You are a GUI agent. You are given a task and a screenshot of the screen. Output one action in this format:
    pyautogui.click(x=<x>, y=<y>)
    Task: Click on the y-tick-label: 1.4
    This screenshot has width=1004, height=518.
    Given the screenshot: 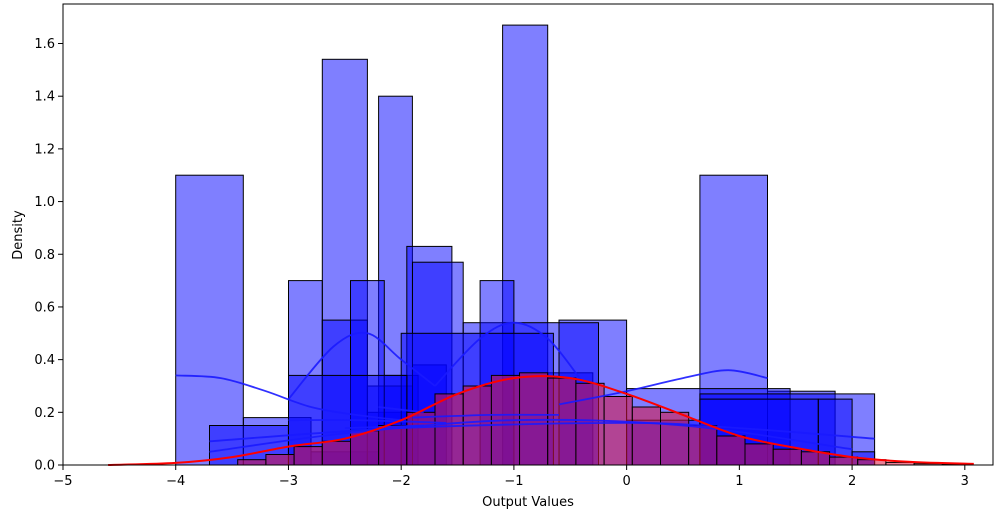 What is the action you would take?
    pyautogui.click(x=44, y=97)
    